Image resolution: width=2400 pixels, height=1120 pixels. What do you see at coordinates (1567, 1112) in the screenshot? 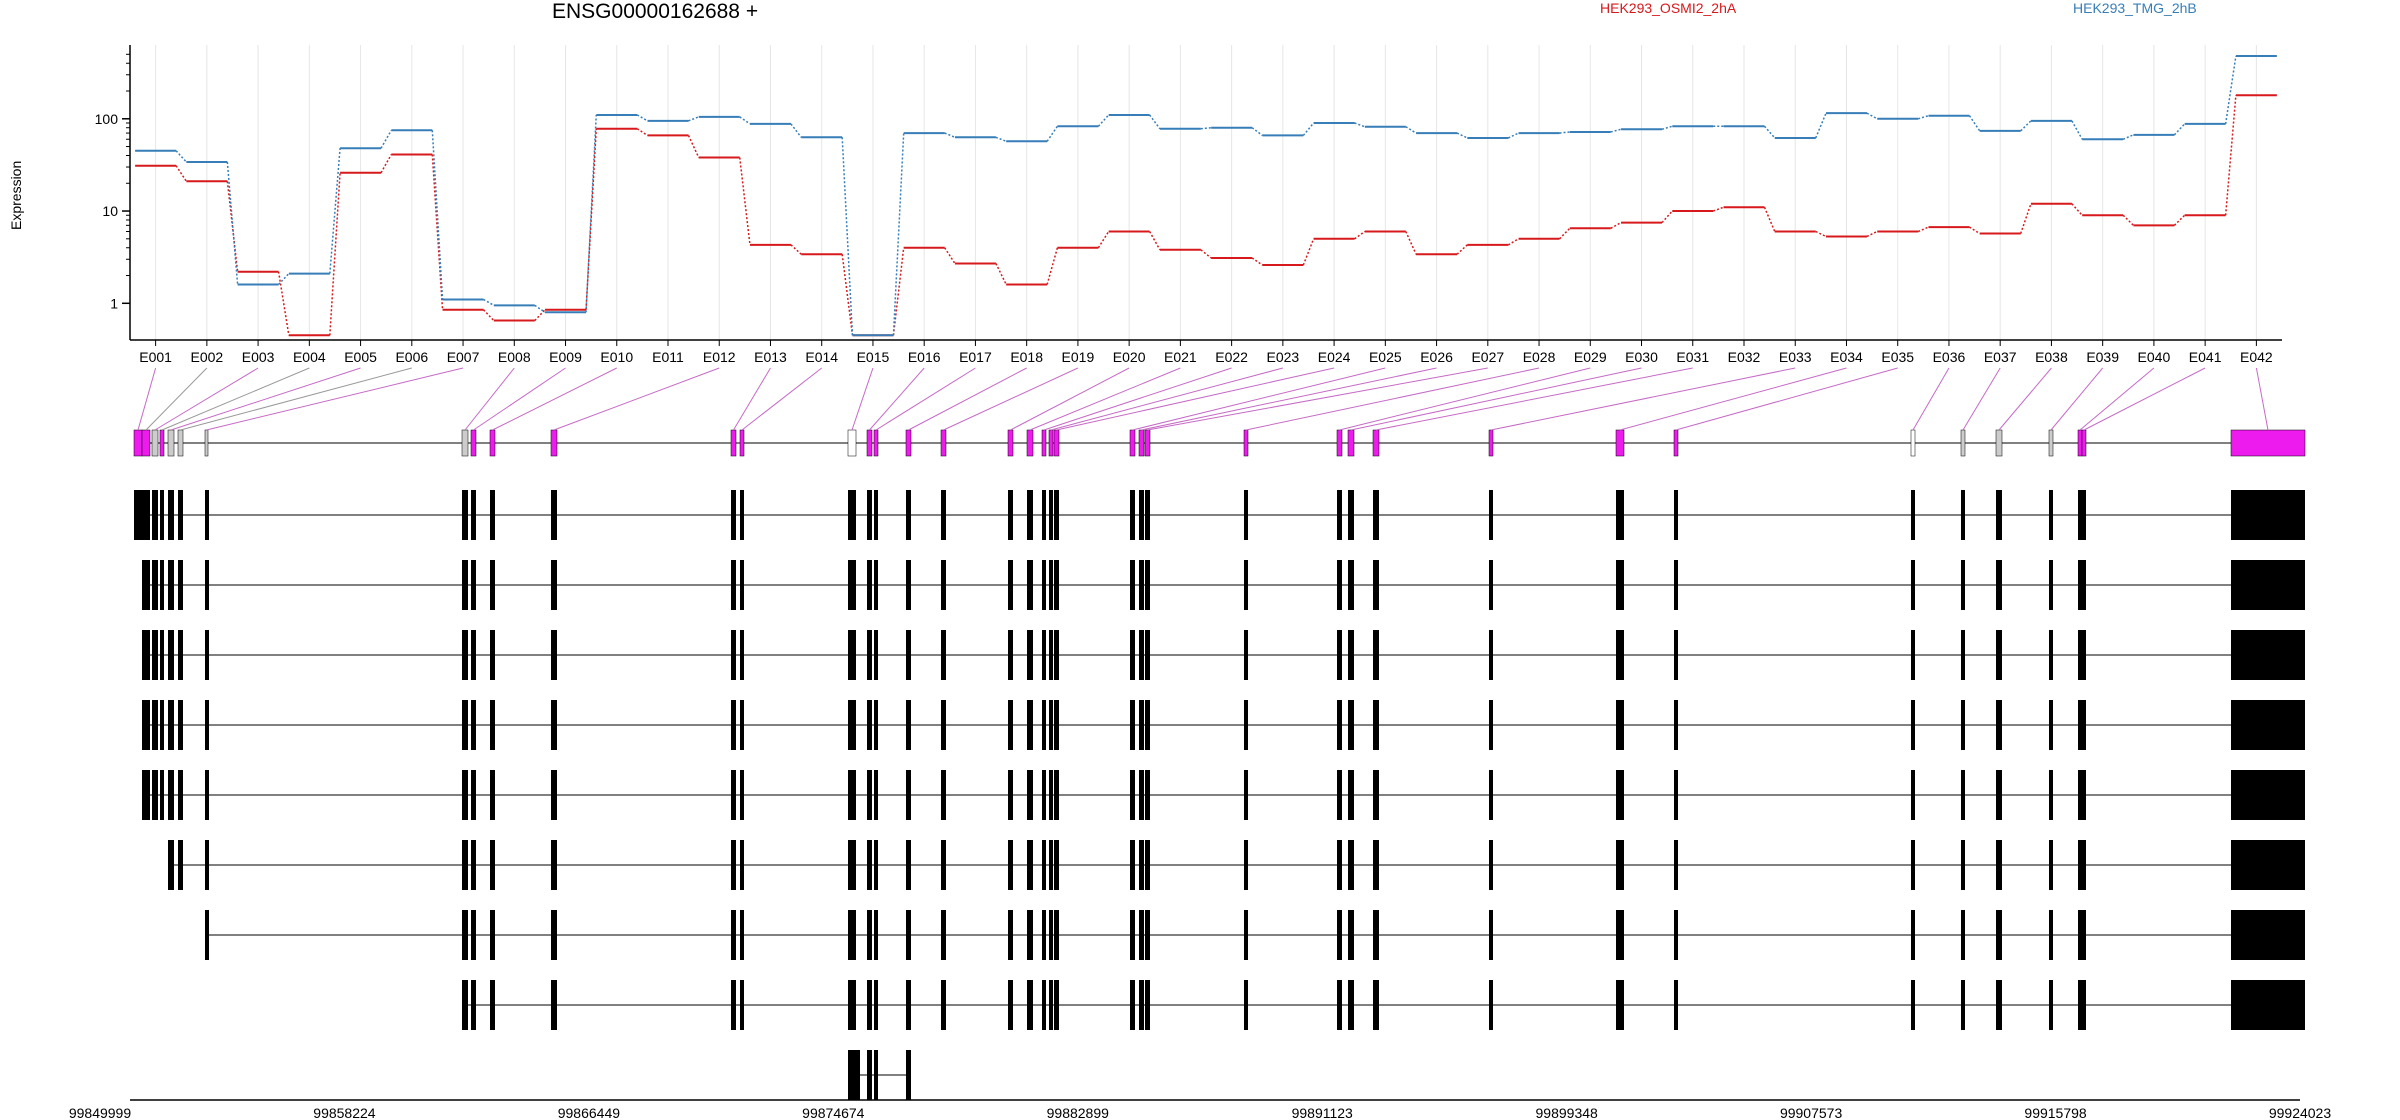
I see `genomic-tick-label: 99899348` at bounding box center [1567, 1112].